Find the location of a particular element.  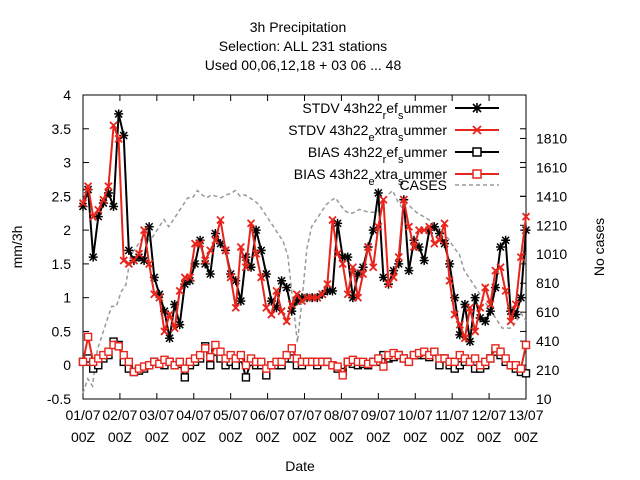

y2-tick-label: 610 is located at coordinates (548, 312).